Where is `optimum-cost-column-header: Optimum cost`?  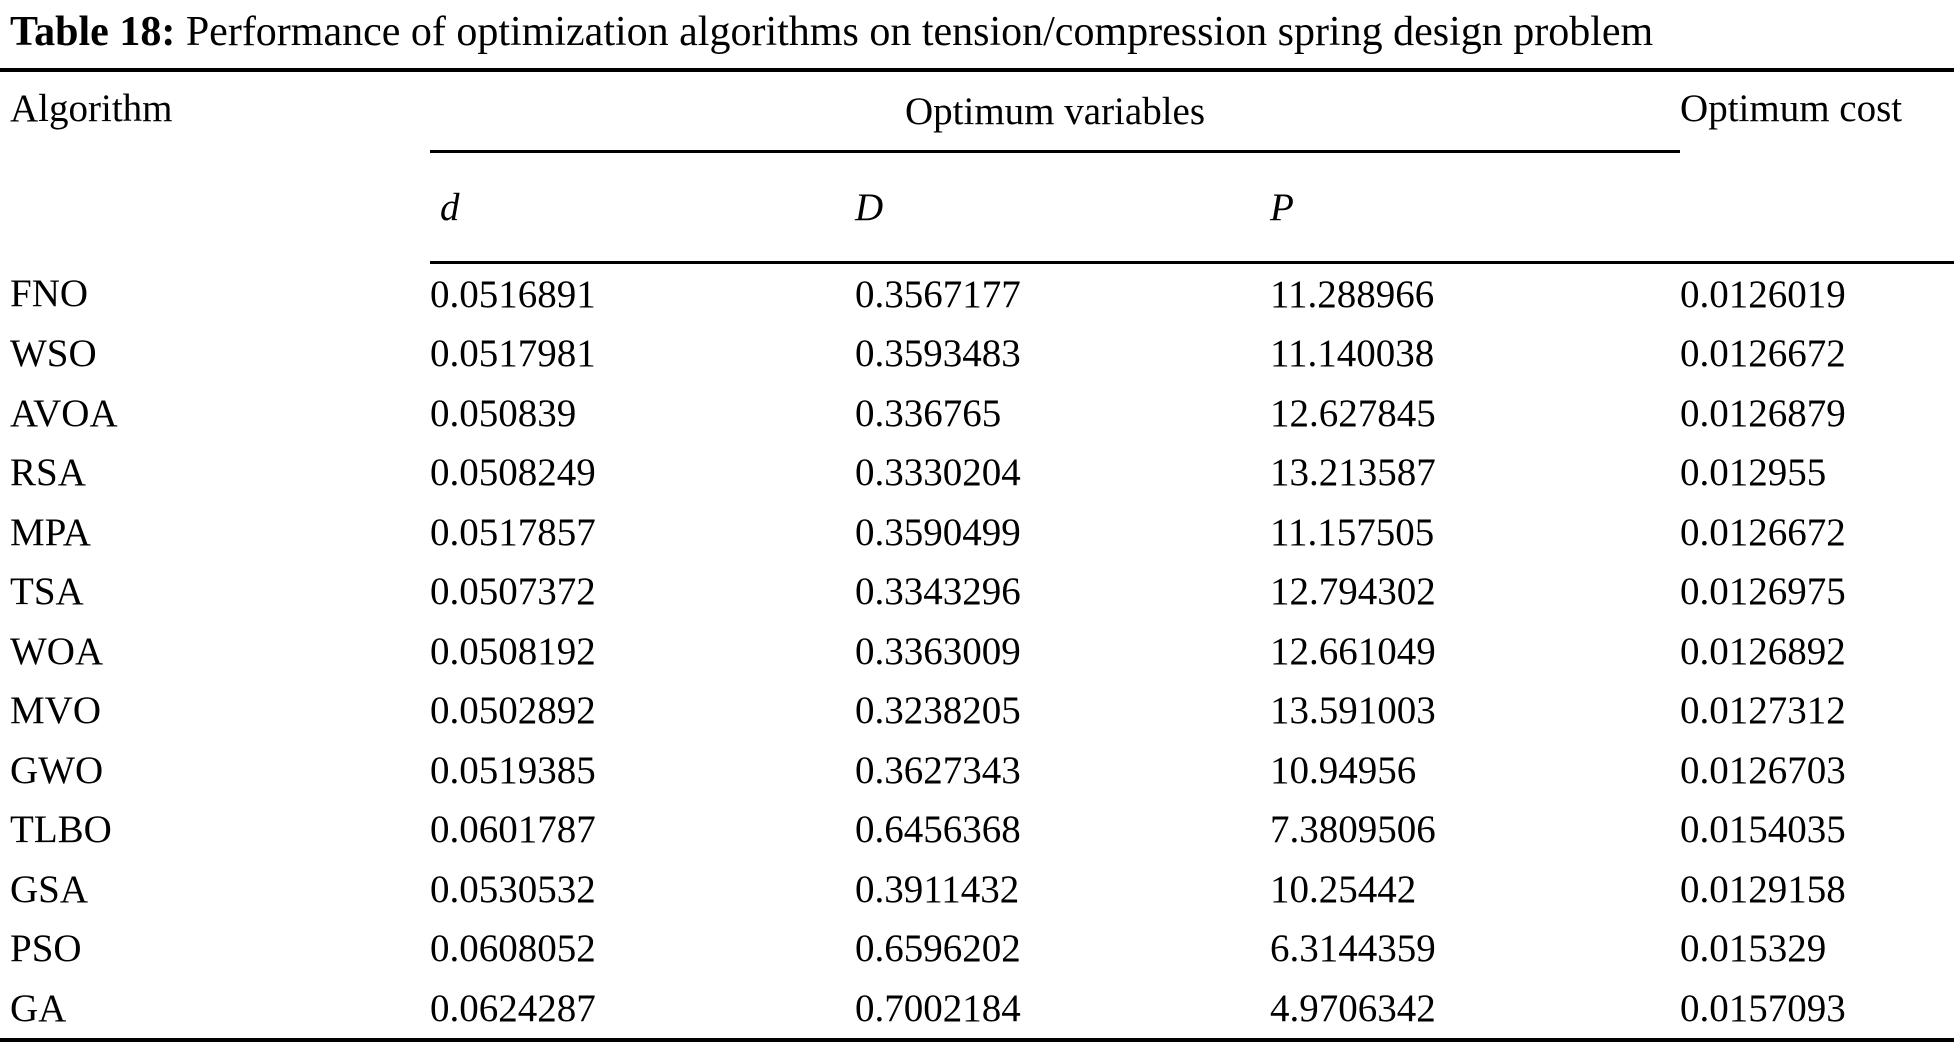 optimum-cost-column-header: Optimum cost is located at coordinates (1817, 167).